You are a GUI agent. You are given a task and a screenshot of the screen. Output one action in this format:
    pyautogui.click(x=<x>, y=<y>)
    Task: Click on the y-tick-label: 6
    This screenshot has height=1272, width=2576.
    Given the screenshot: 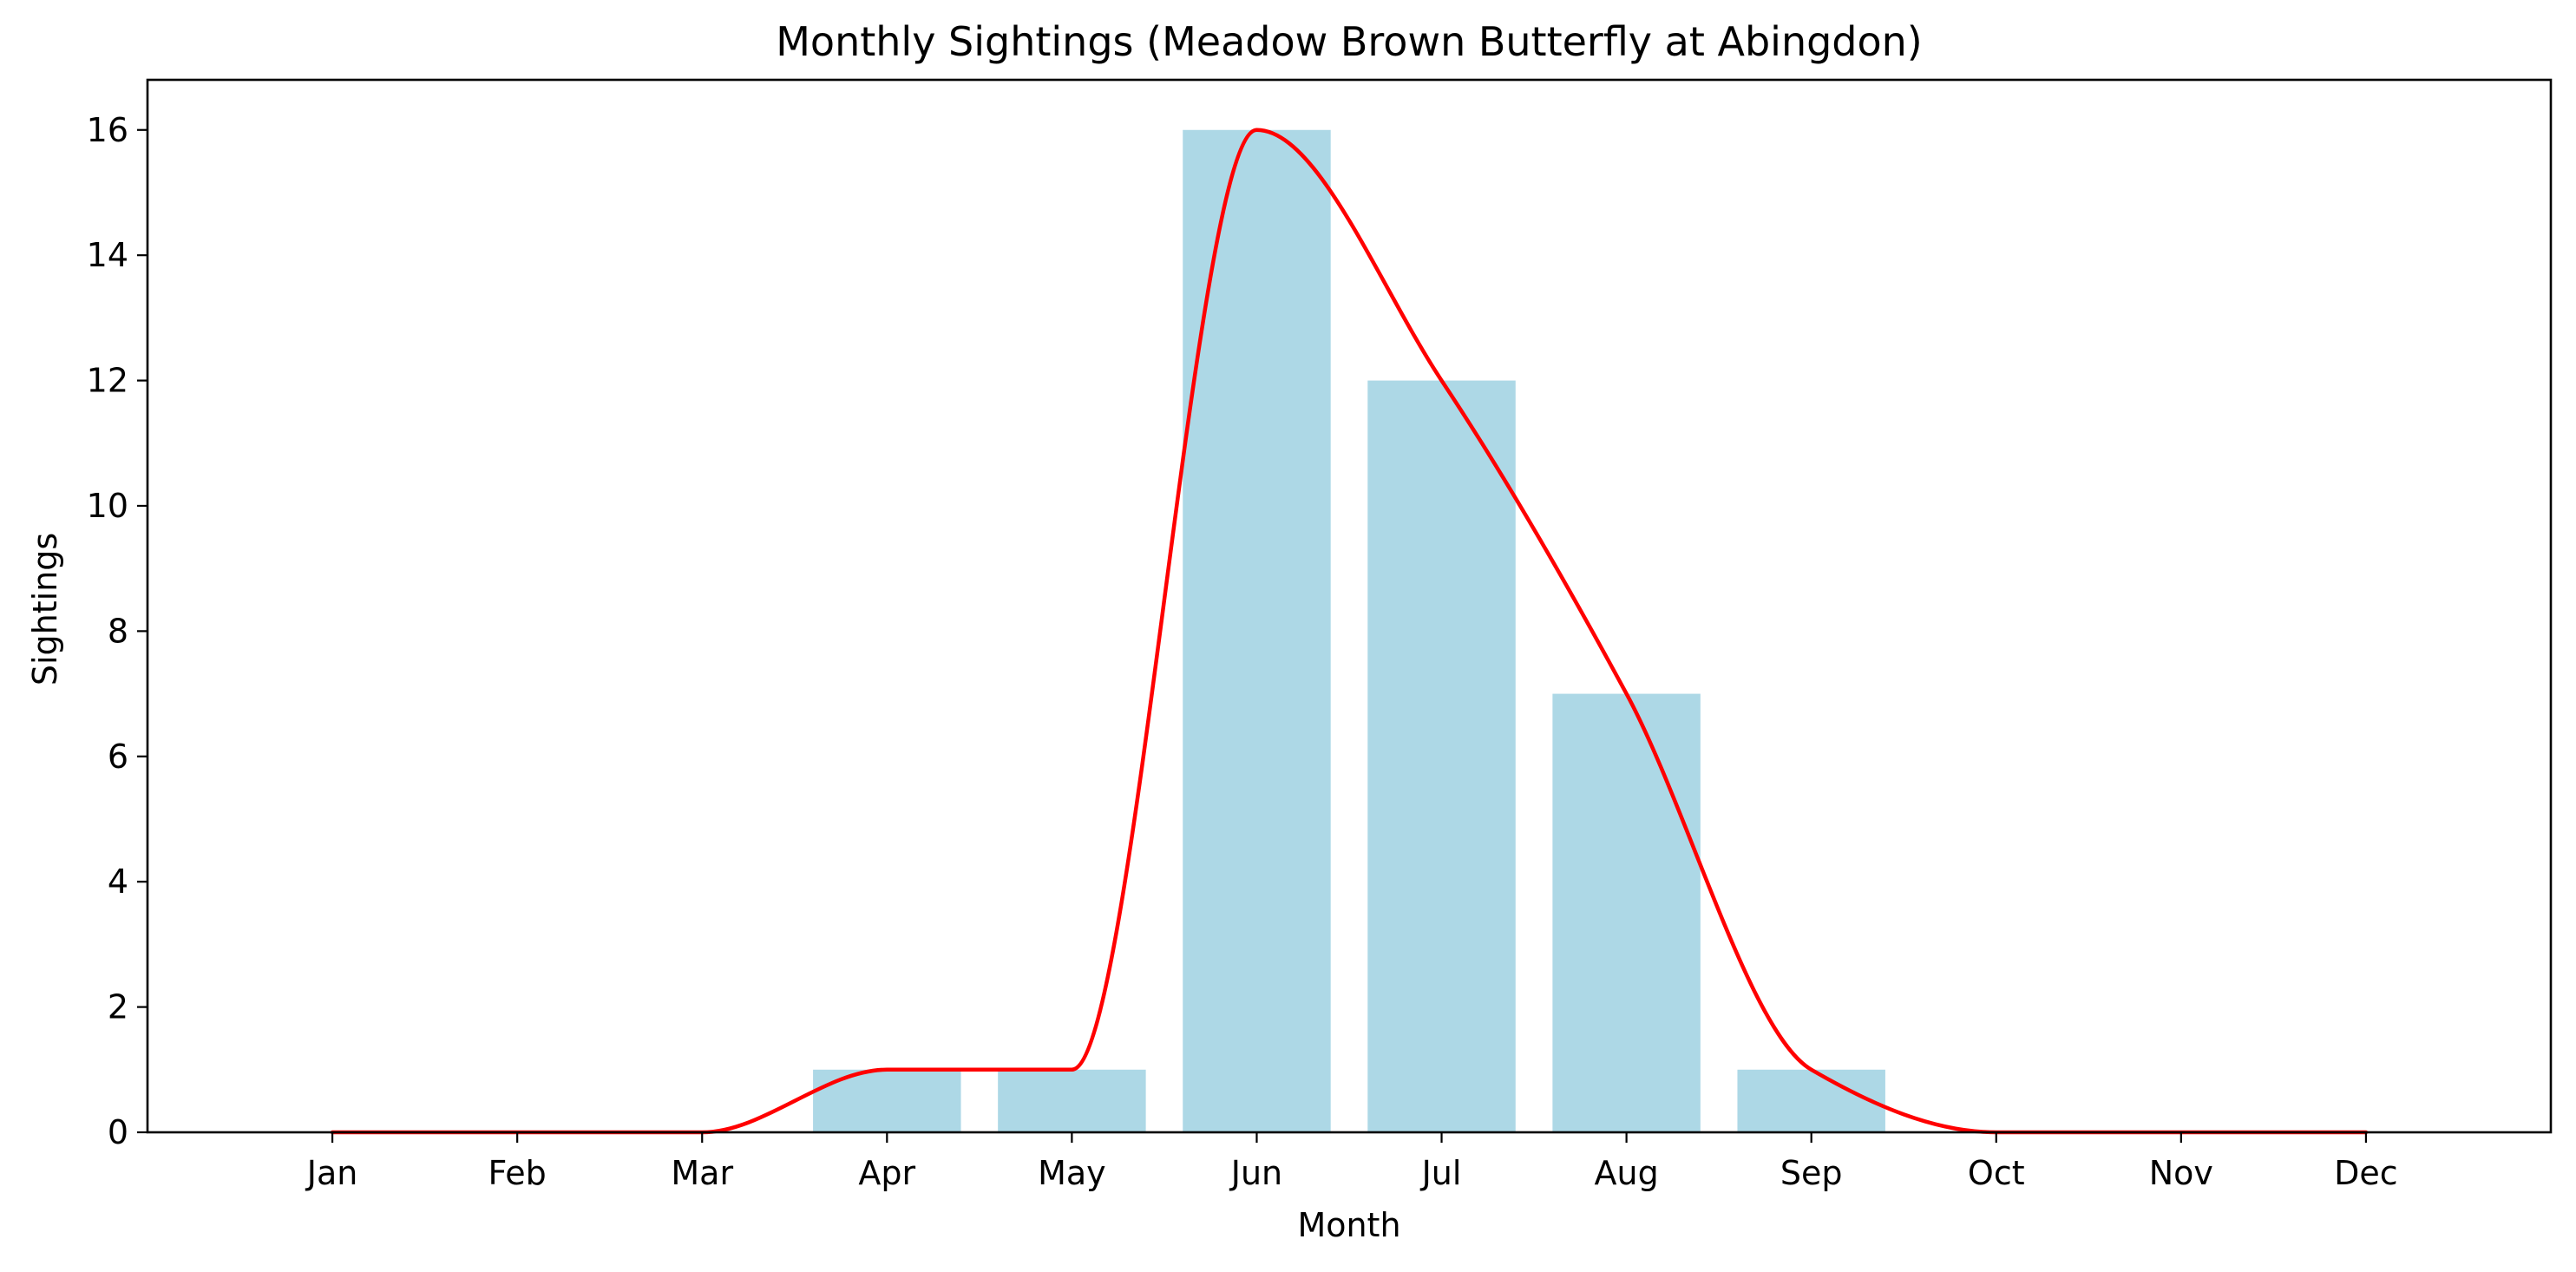 What is the action you would take?
    pyautogui.click(x=118, y=757)
    